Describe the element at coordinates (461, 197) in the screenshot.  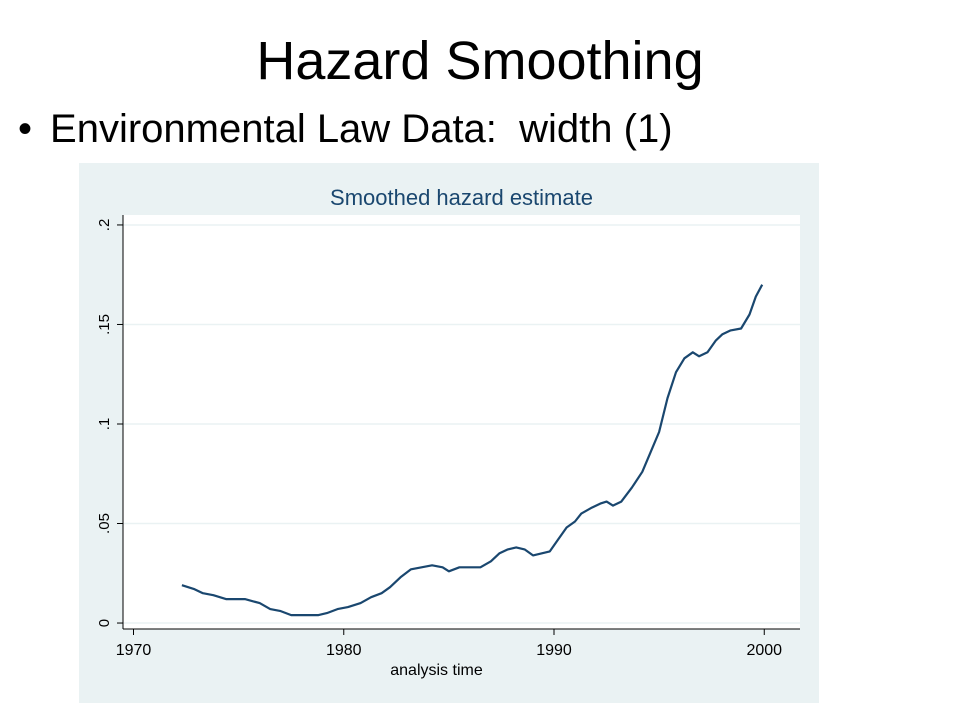
I see `chart-title: Smoothed hazard estimate` at that location.